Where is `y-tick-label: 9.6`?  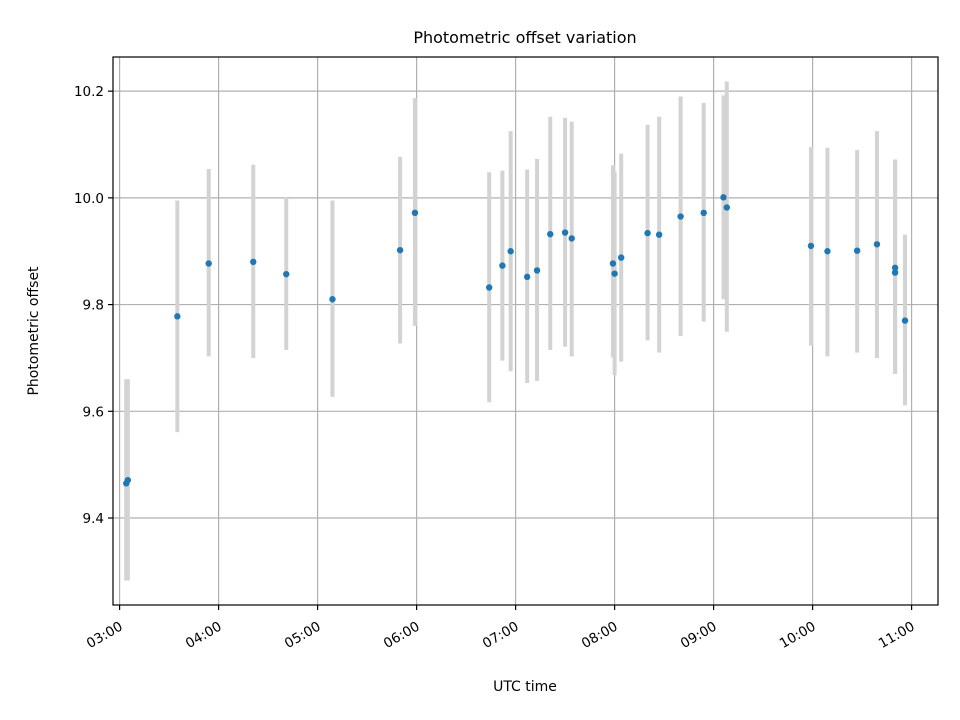 y-tick-label: 9.6 is located at coordinates (93, 412).